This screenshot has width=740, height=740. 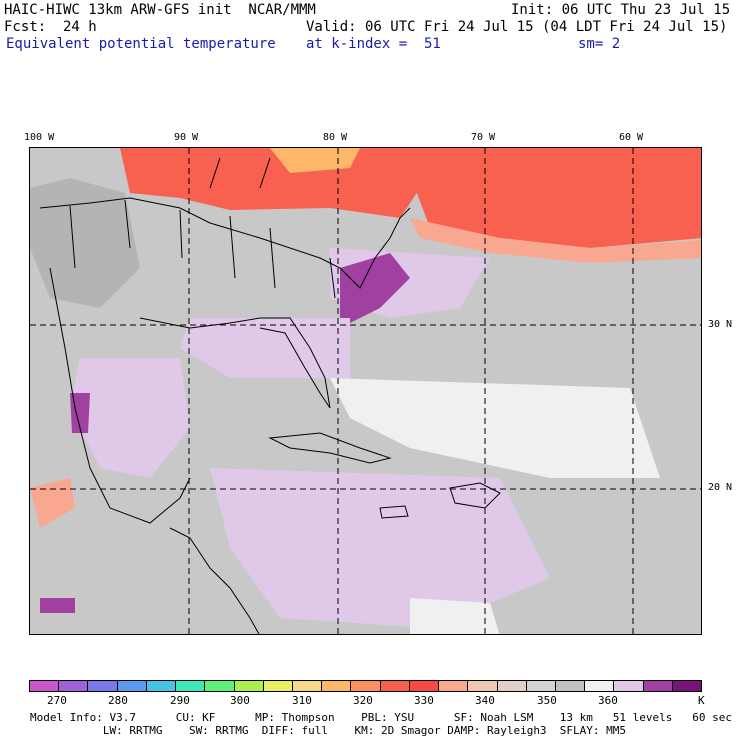 What do you see at coordinates (57, 700) in the screenshot?
I see `colorbar-label-270: 270` at bounding box center [57, 700].